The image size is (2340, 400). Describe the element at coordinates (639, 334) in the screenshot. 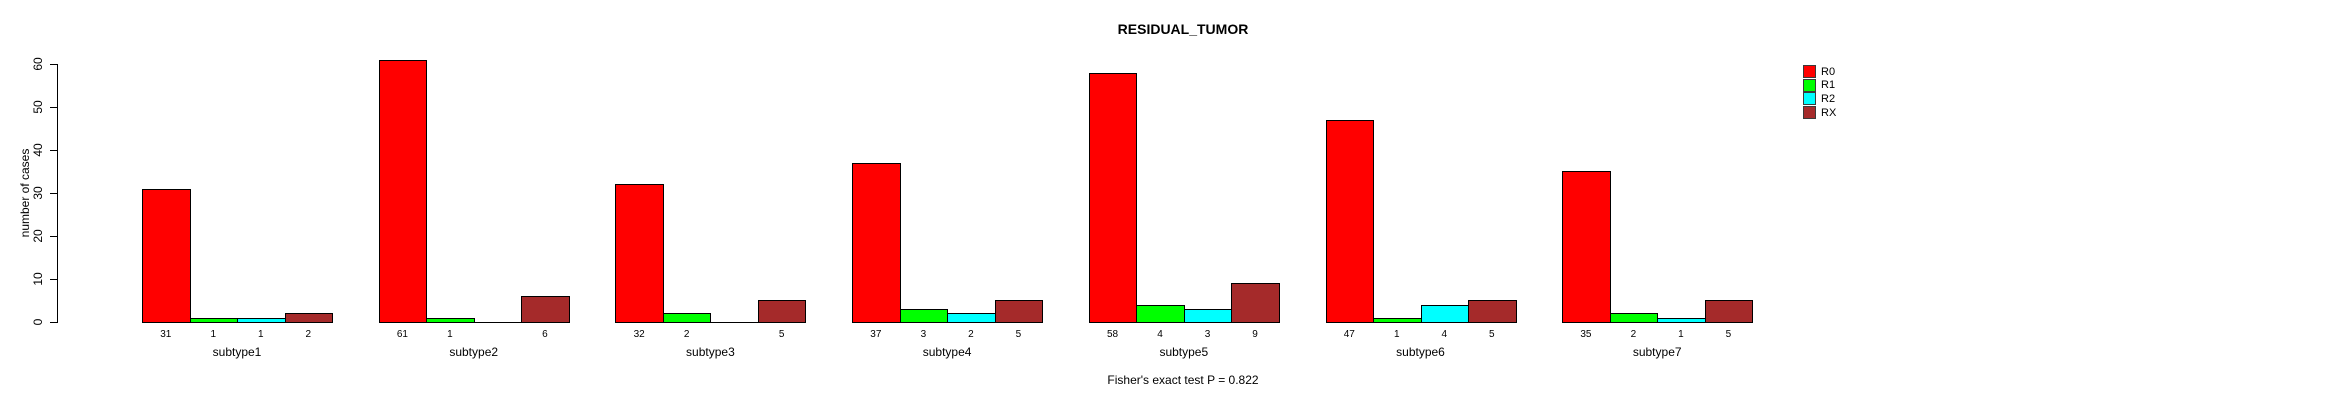

I see `bar-value-label: 32` at that location.